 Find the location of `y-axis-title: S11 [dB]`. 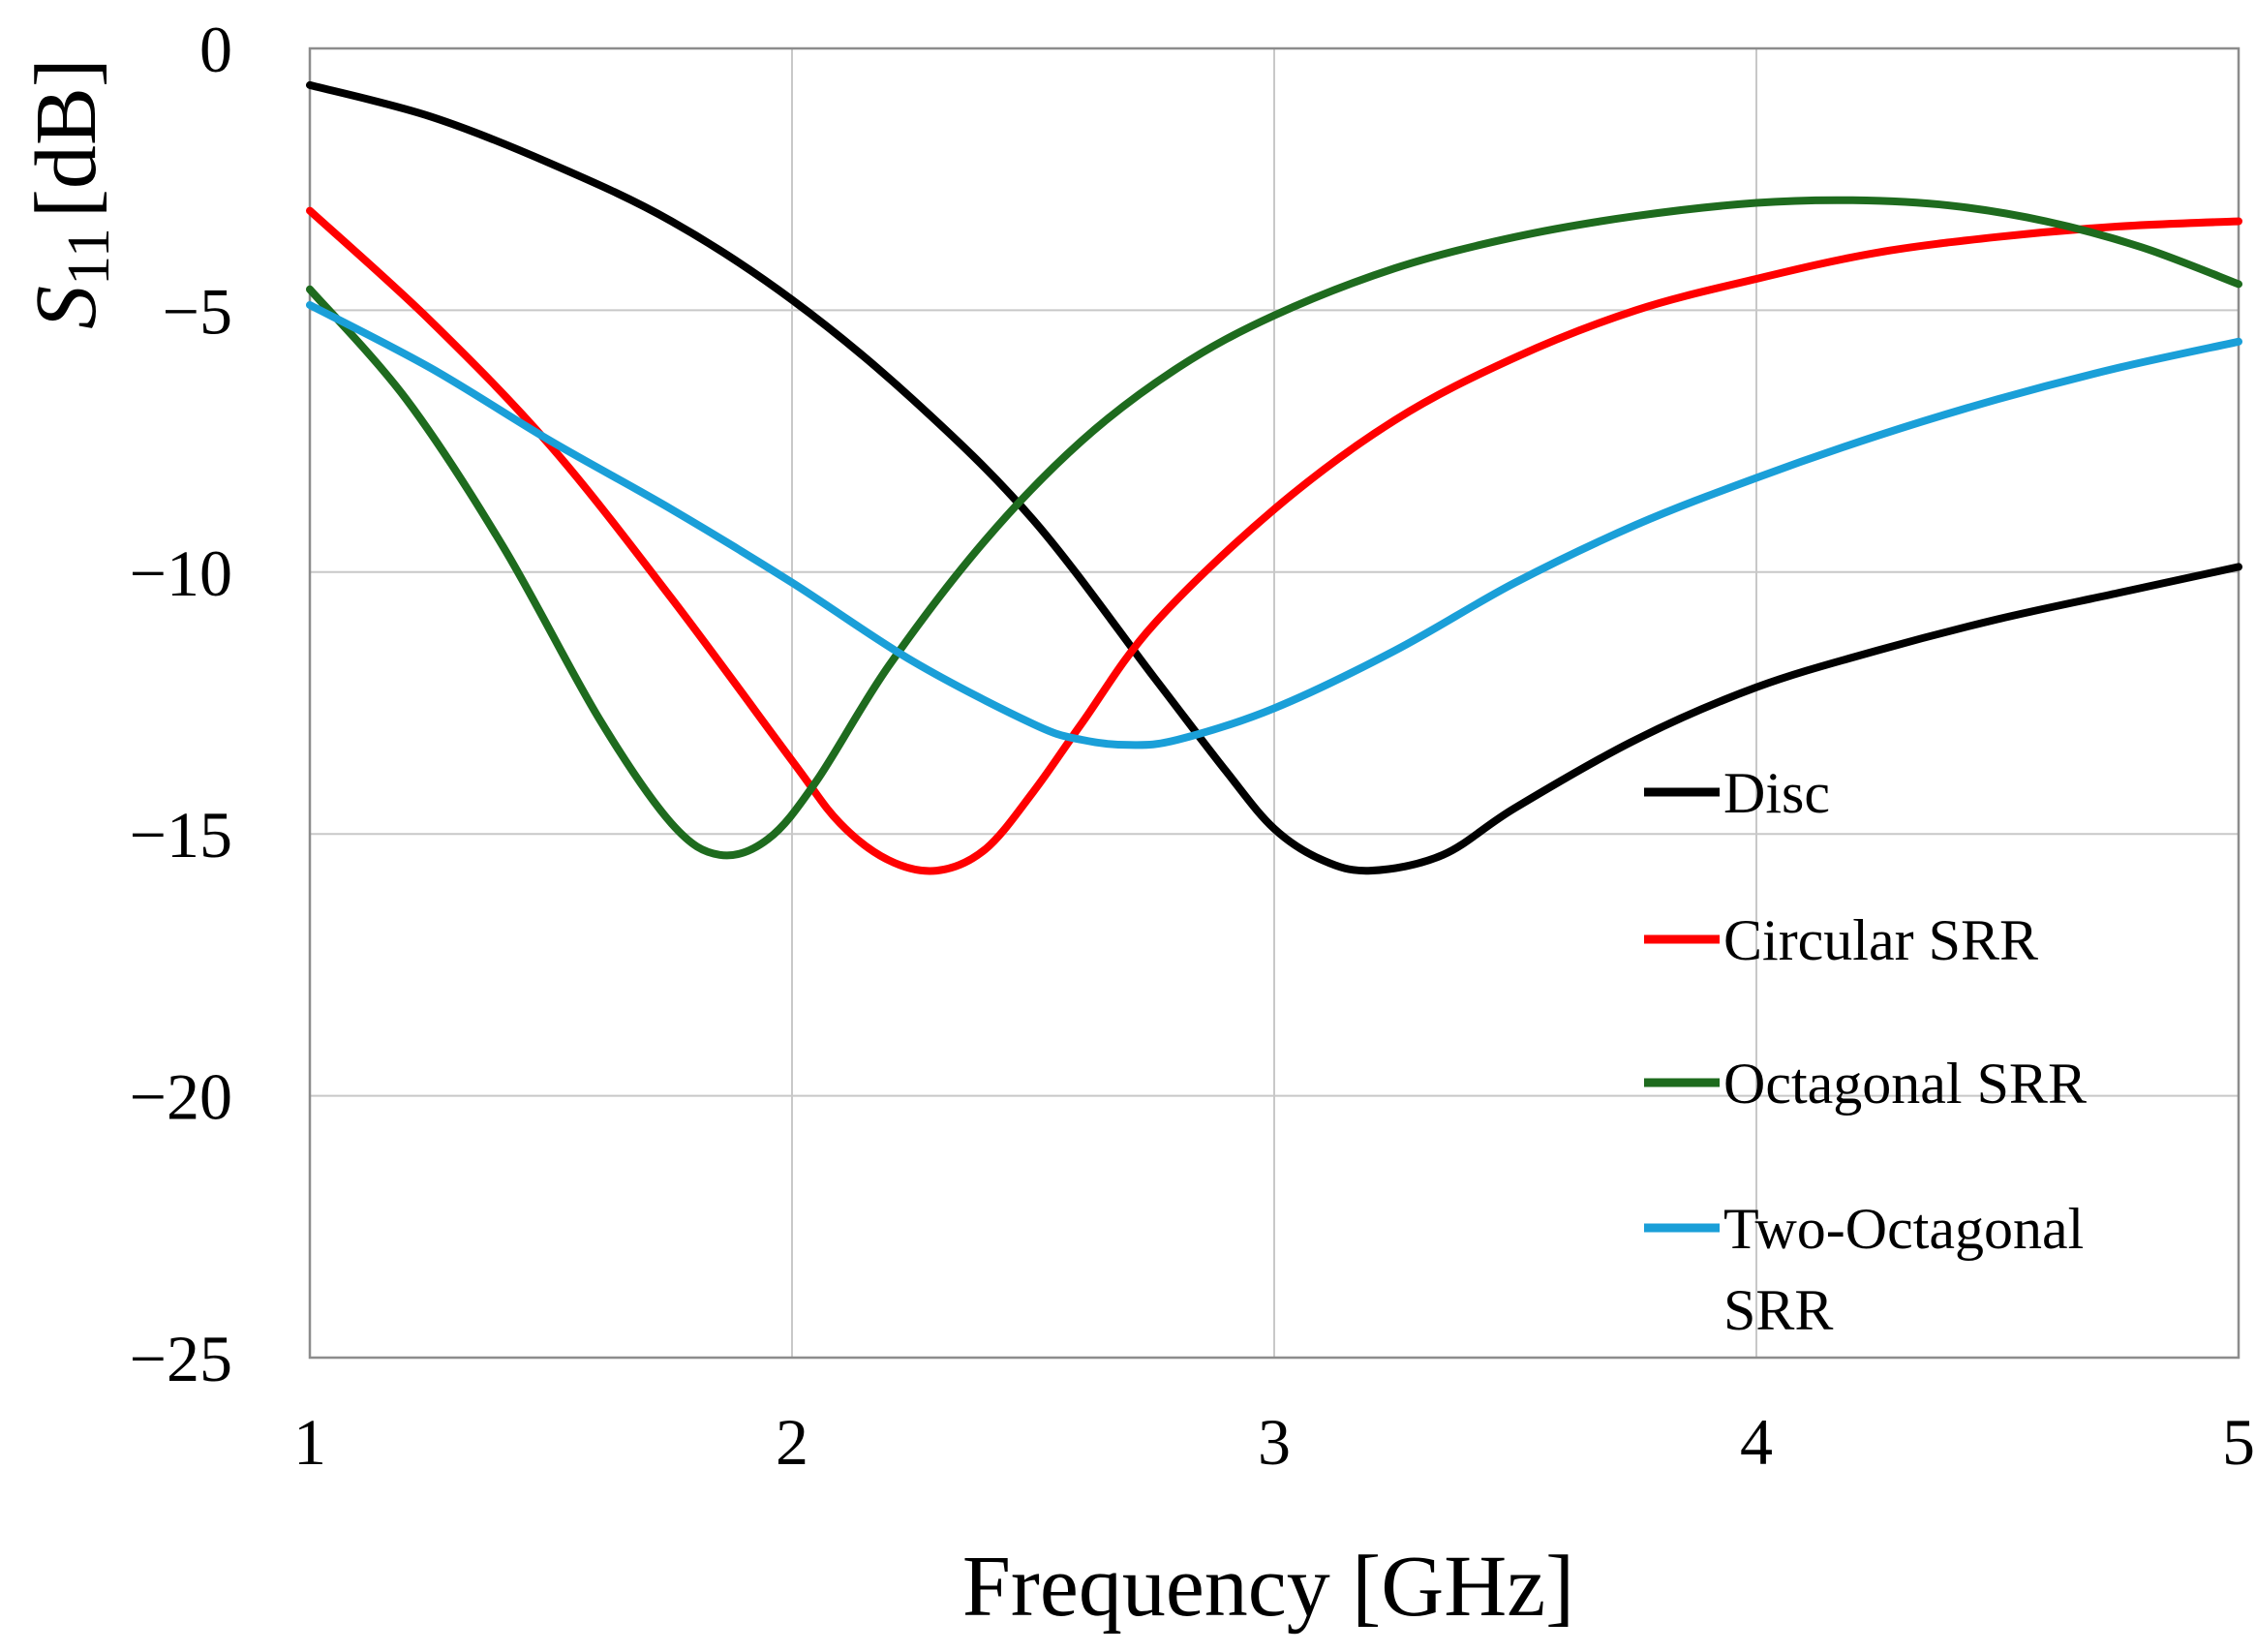

y-axis-title: S11 [dB] is located at coordinates (70, 193).